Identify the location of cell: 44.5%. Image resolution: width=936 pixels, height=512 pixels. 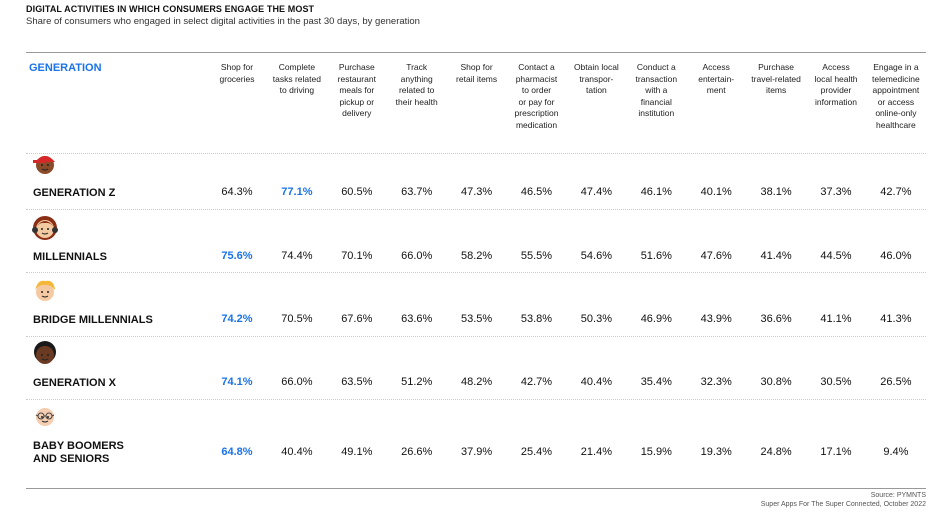
(836, 256).